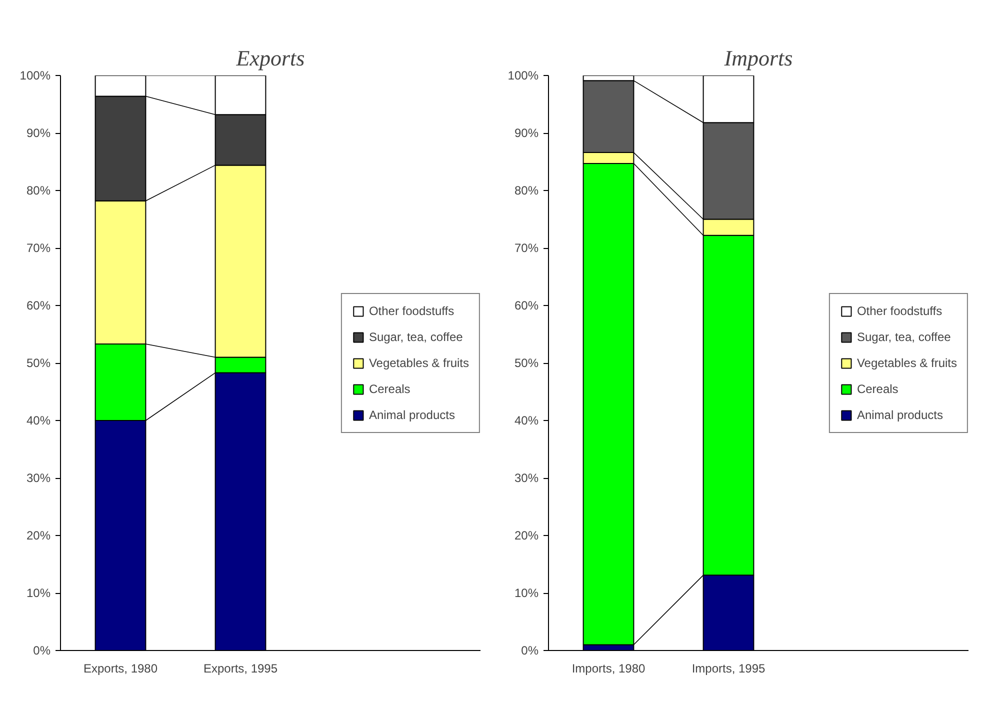 The height and width of the screenshot is (707, 990). What do you see at coordinates (120, 669) in the screenshot?
I see `x-tick-label: Exports, 1980` at bounding box center [120, 669].